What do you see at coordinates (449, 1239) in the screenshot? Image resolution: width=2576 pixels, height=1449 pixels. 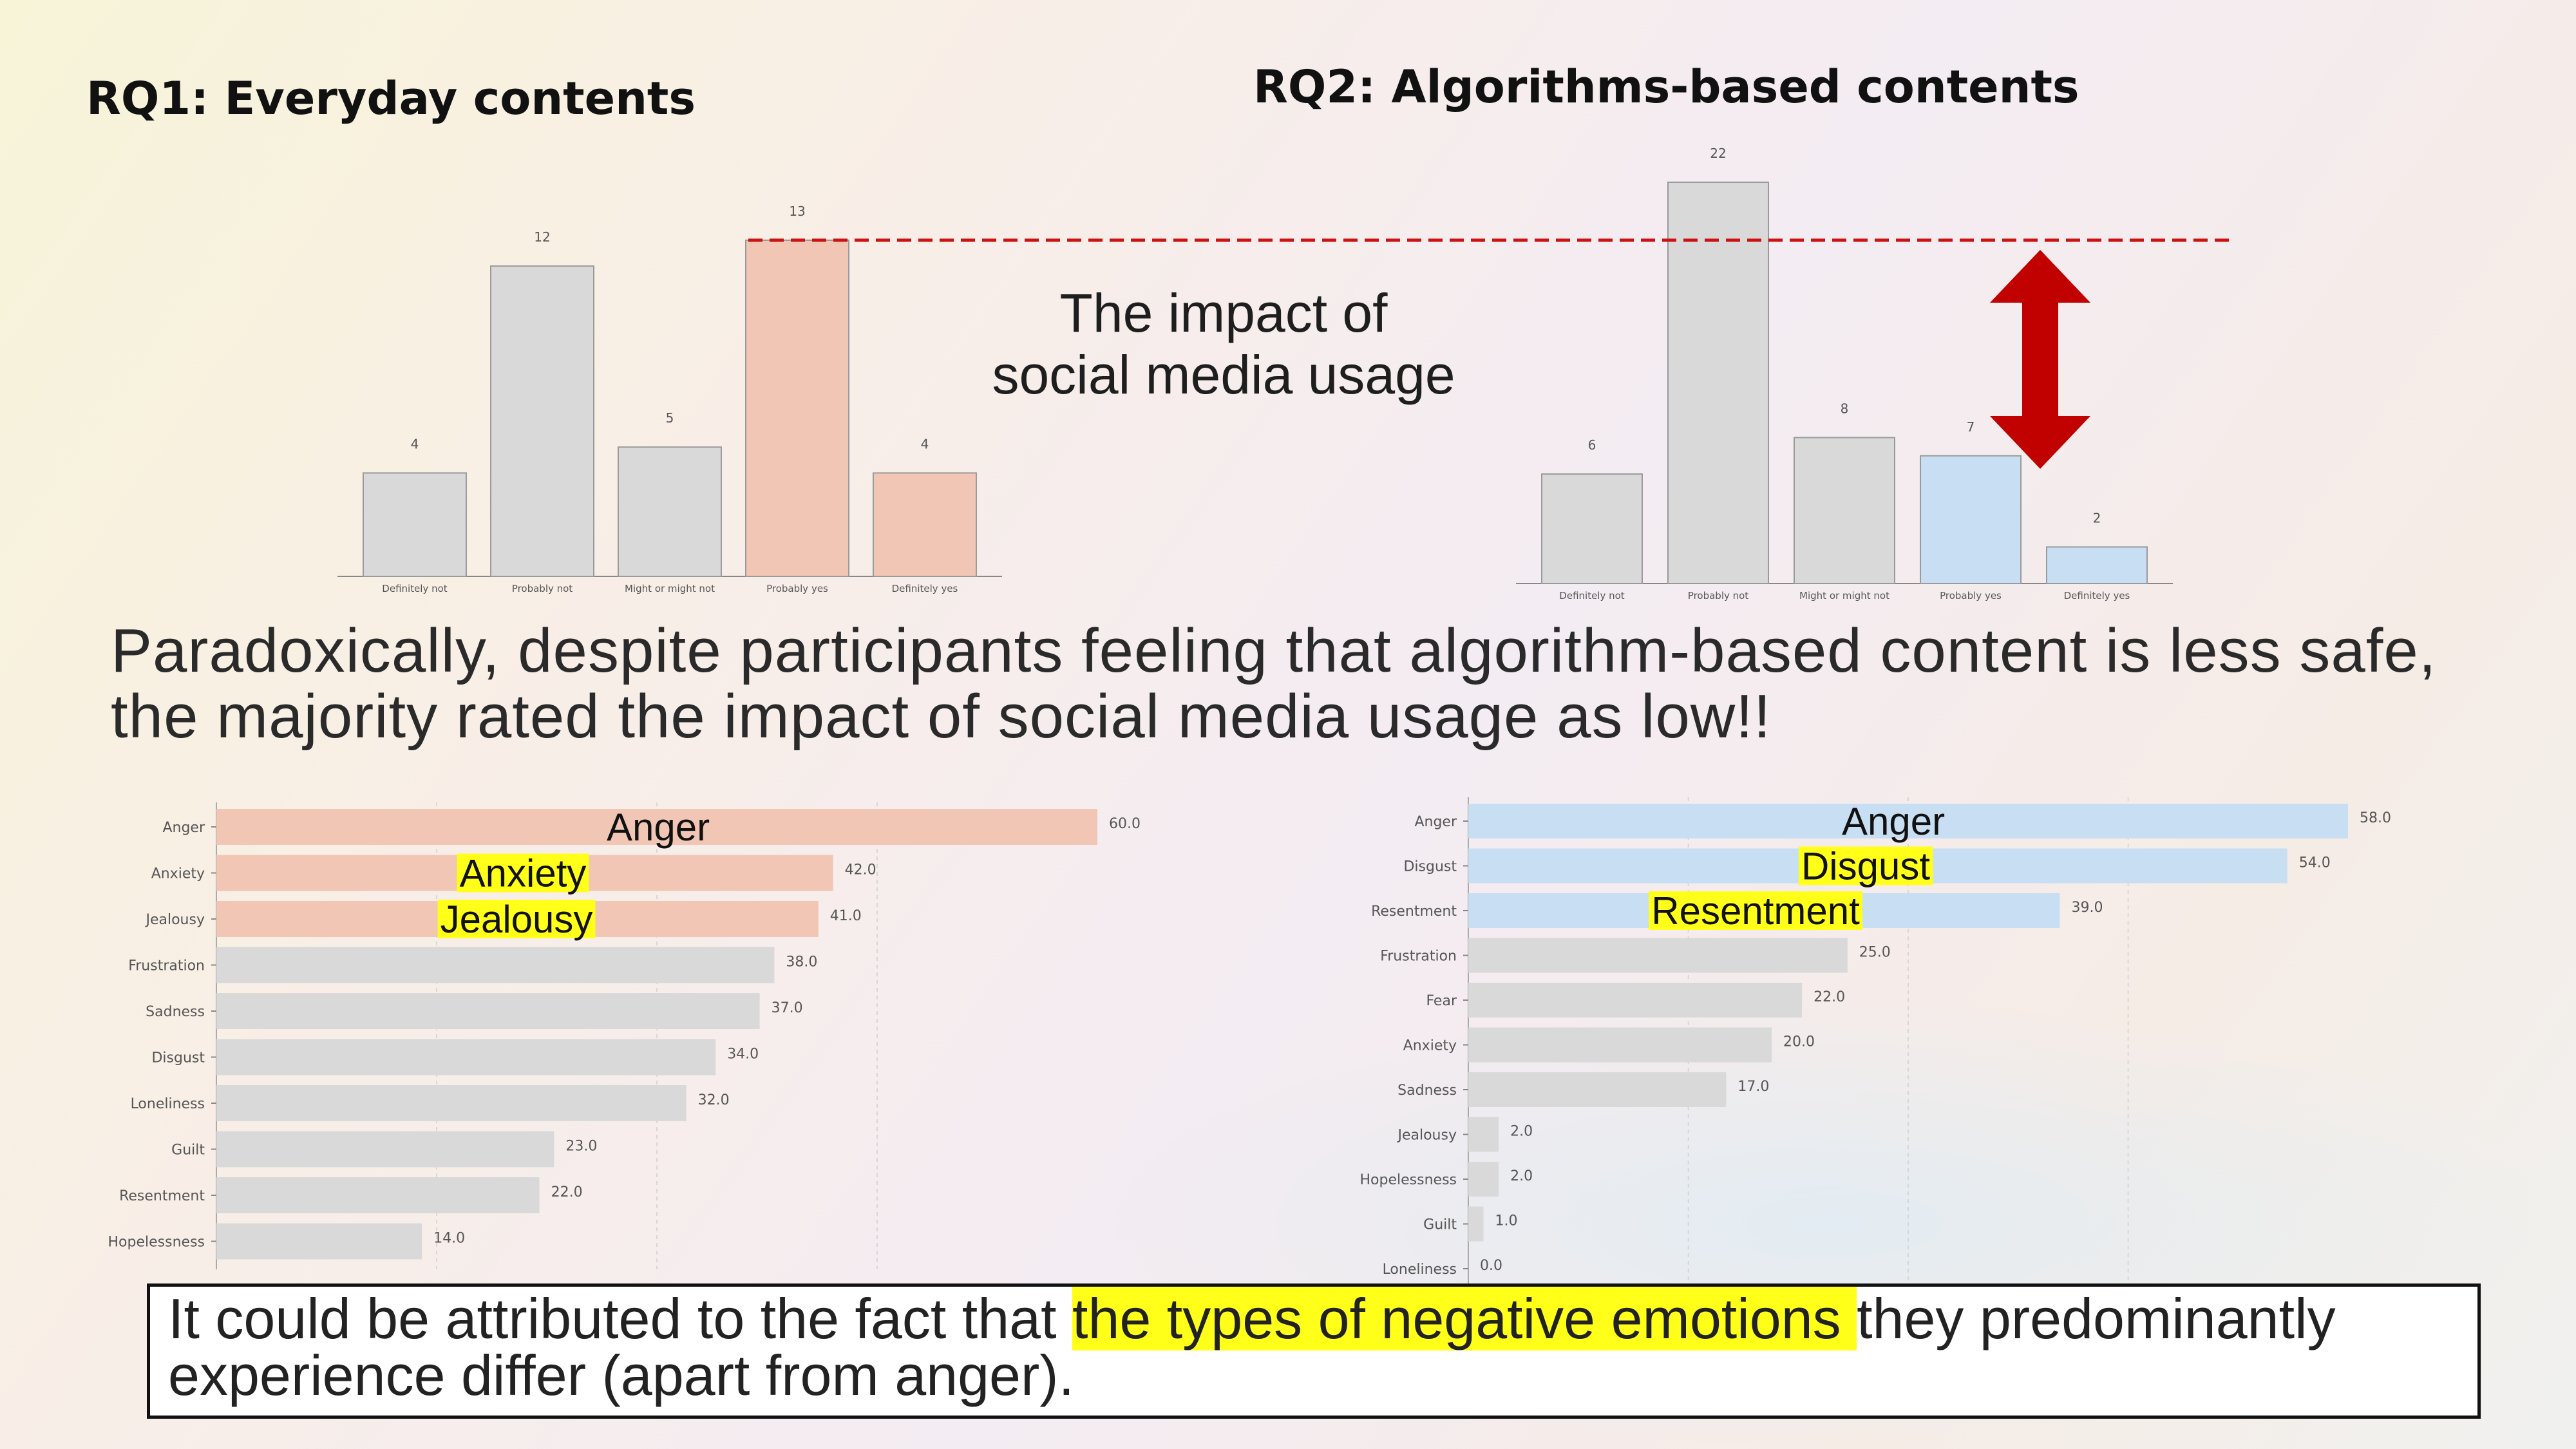 I see `bar-value-label: 14.0` at bounding box center [449, 1239].